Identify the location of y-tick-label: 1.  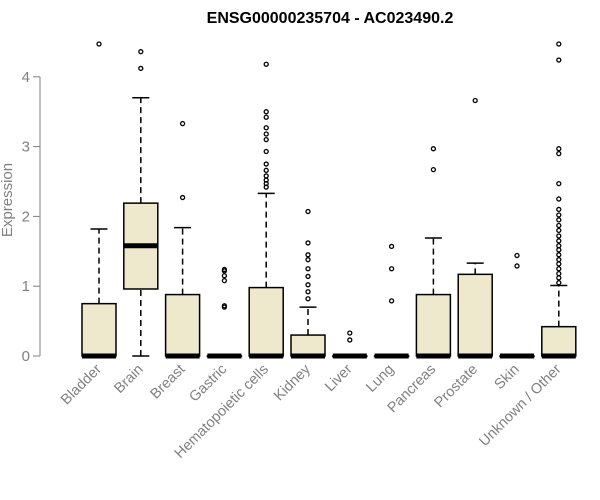
(26, 286).